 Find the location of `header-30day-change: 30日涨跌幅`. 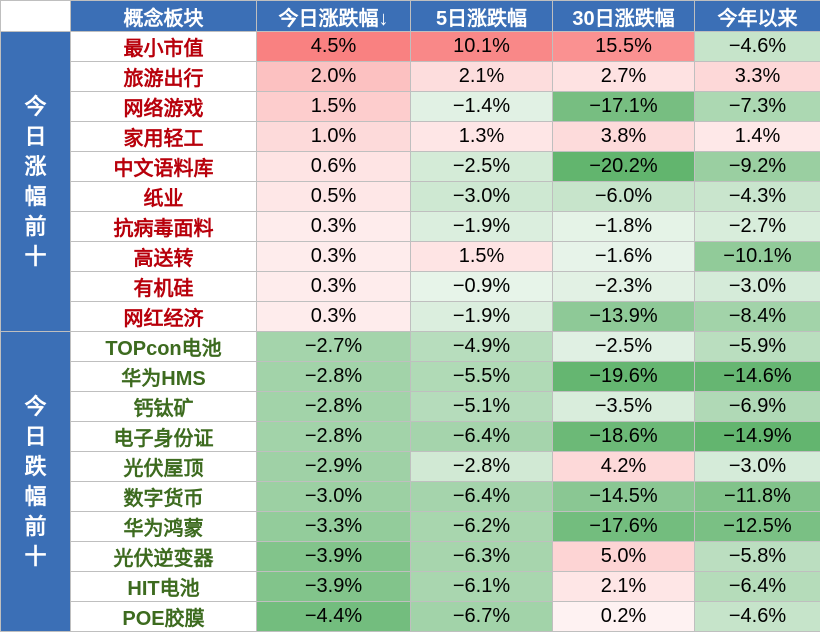

header-30day-change: 30日涨跌幅 is located at coordinates (624, 16).